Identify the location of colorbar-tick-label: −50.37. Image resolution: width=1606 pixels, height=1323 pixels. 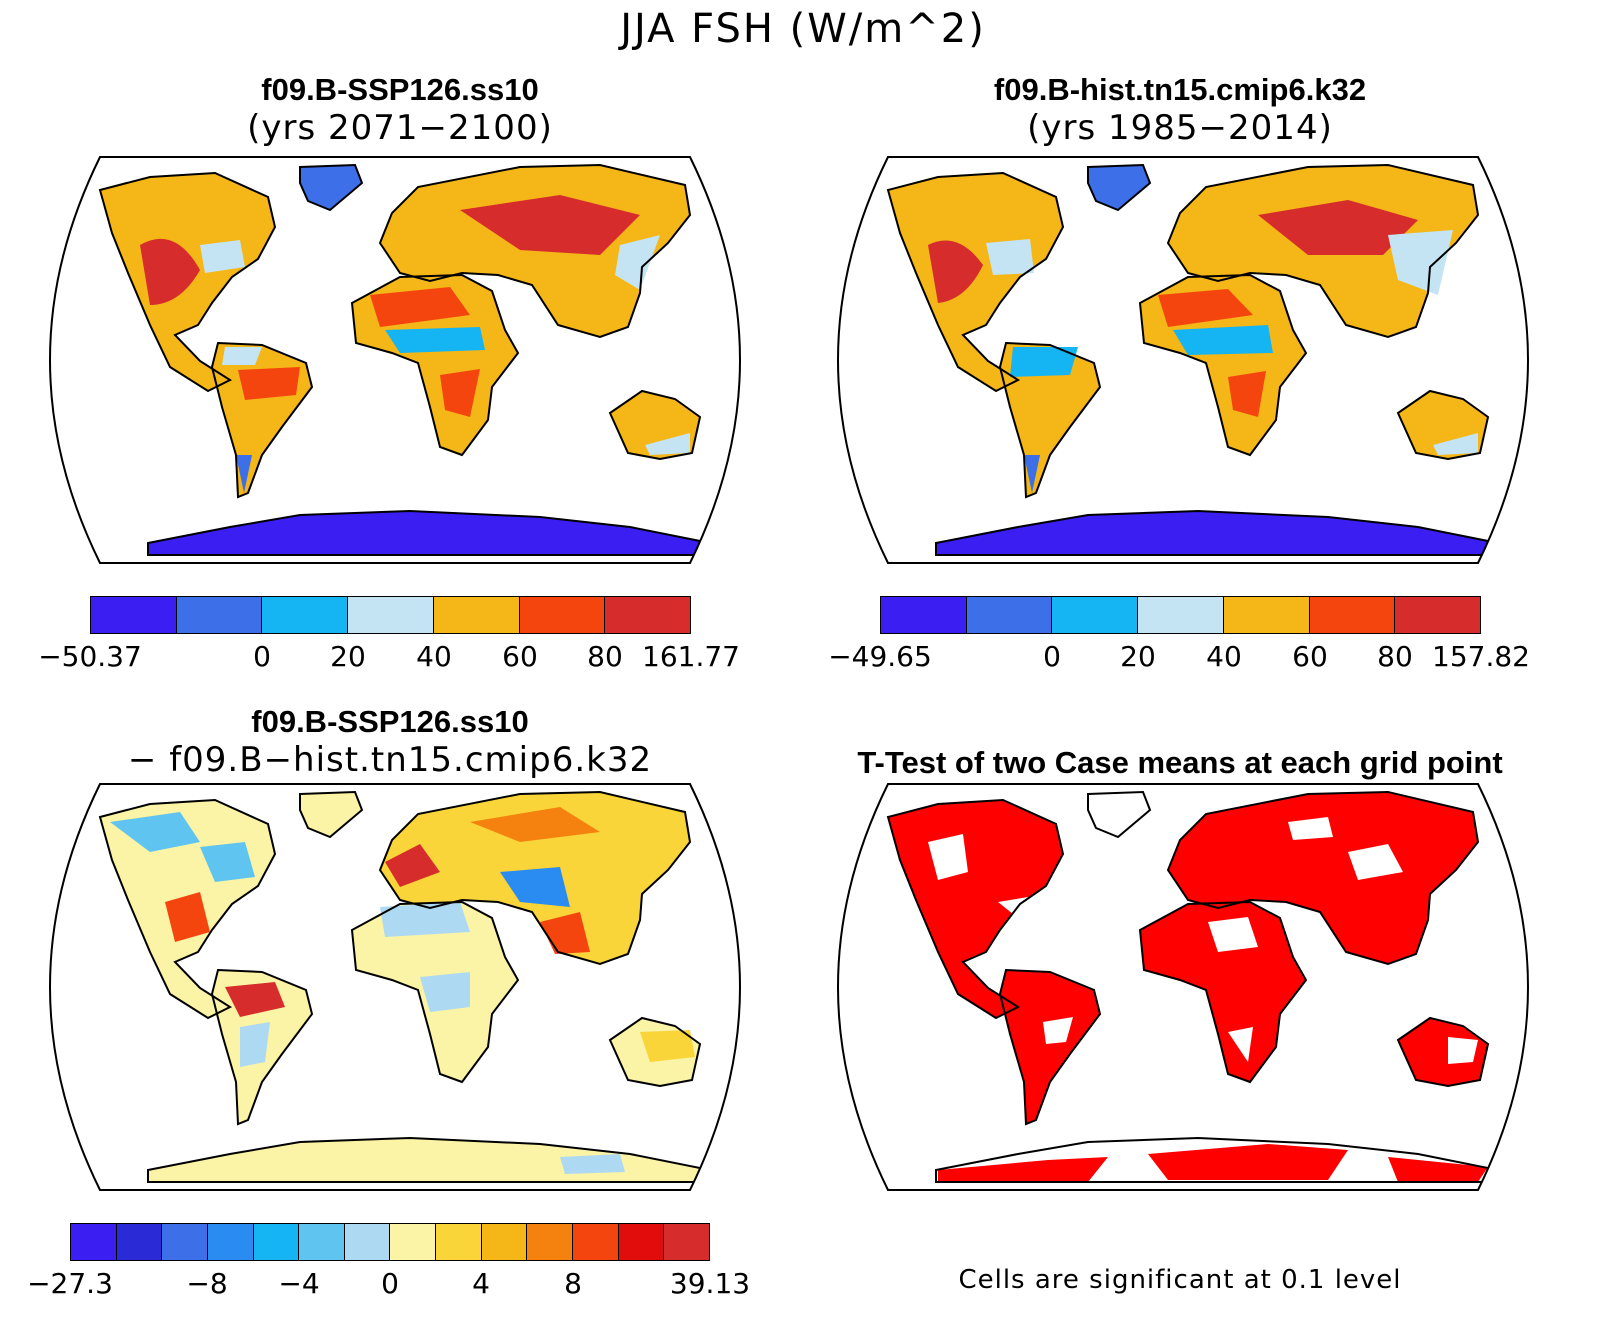
(90, 656).